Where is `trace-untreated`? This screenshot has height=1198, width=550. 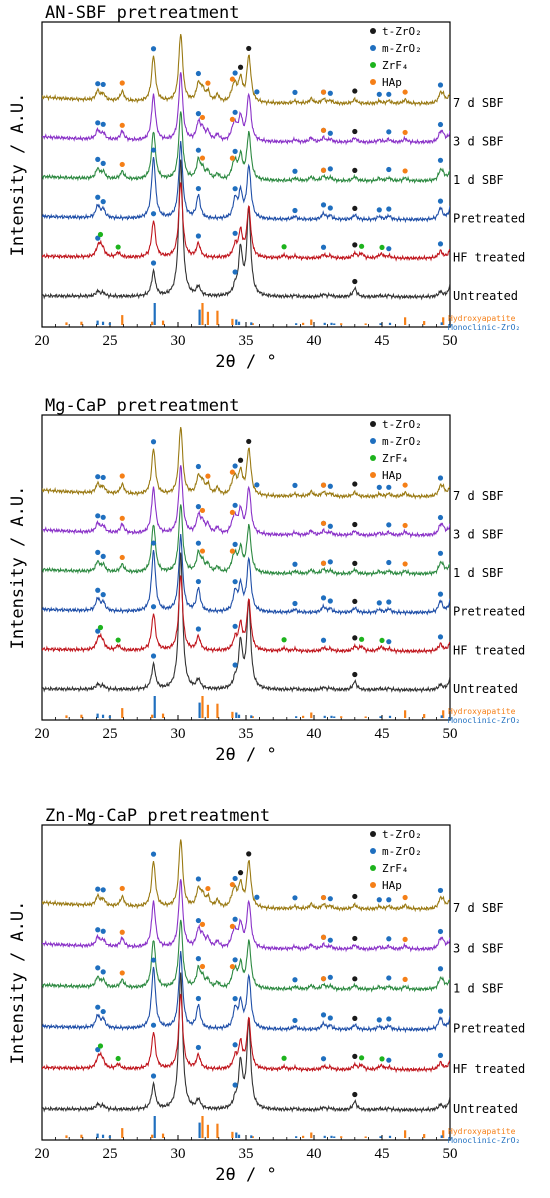 trace-untreated is located at coordinates (246, 230).